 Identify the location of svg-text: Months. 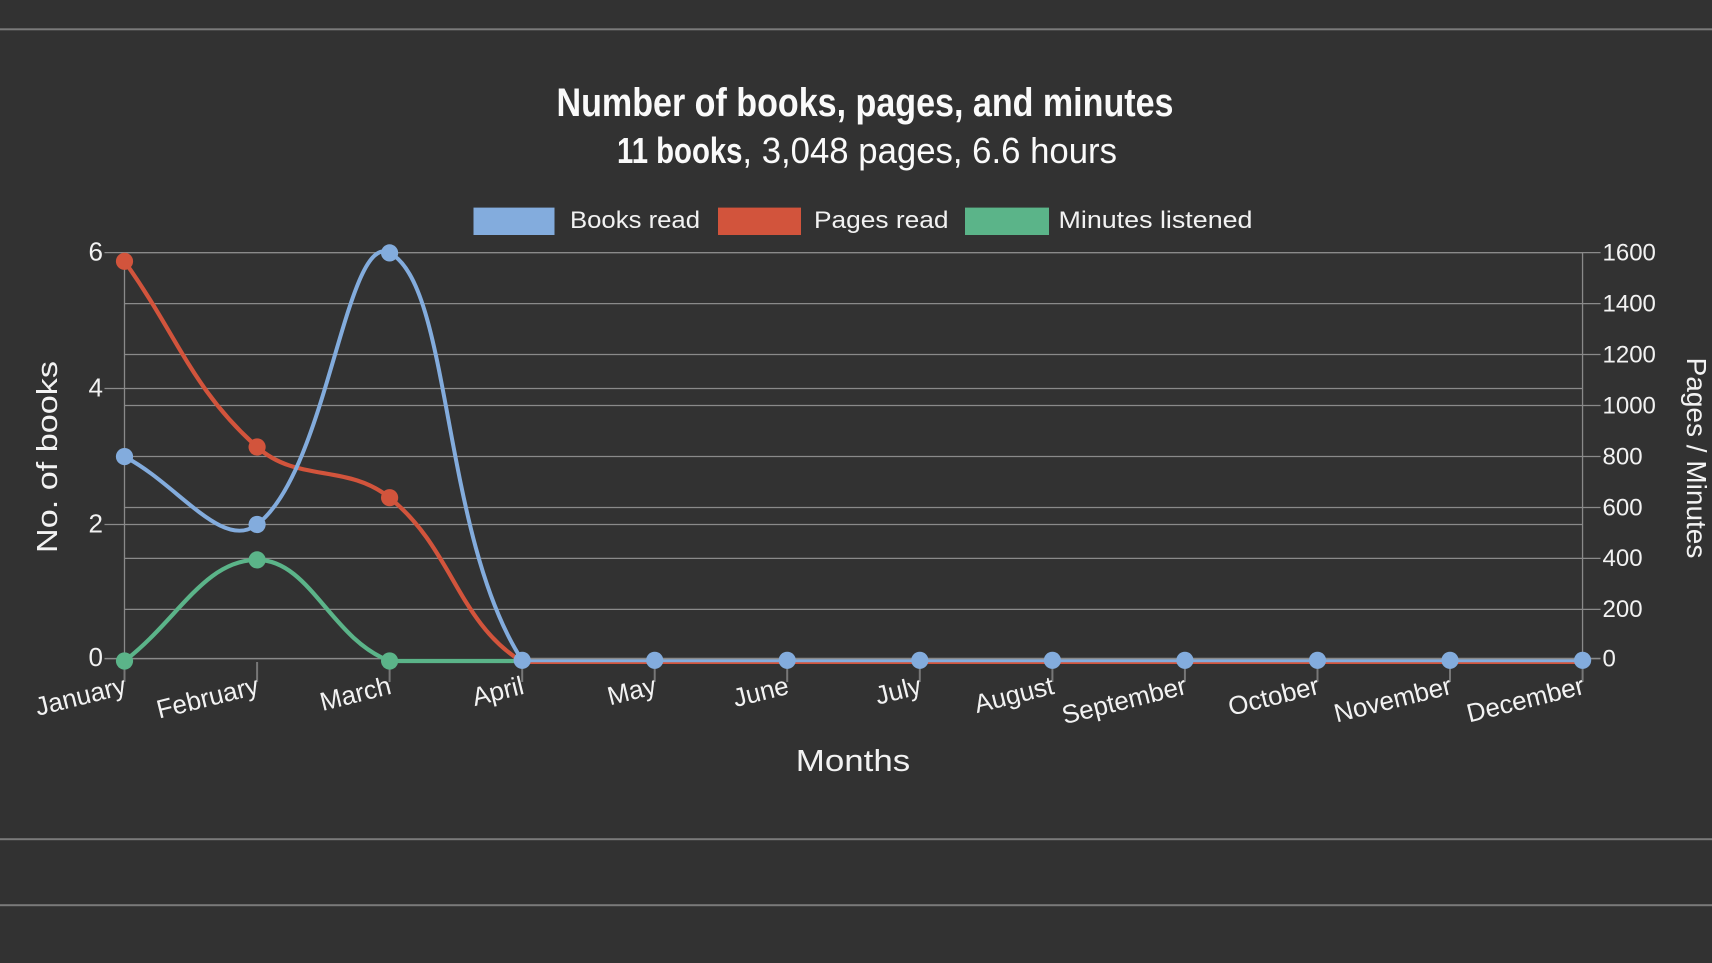
(853, 760).